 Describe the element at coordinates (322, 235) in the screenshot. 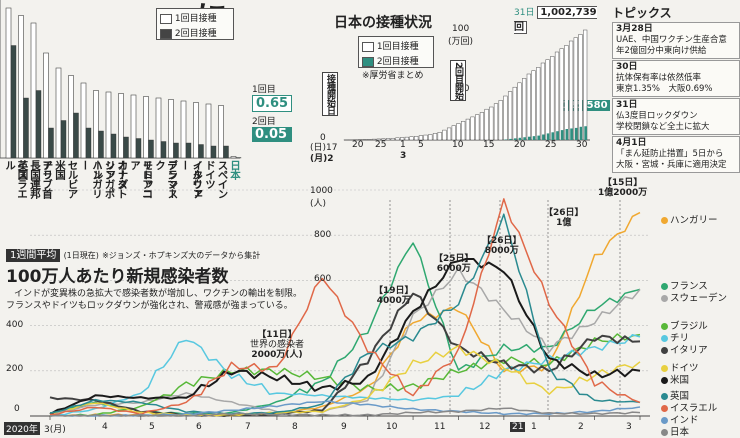

I see `y-tick-800: 800` at that location.